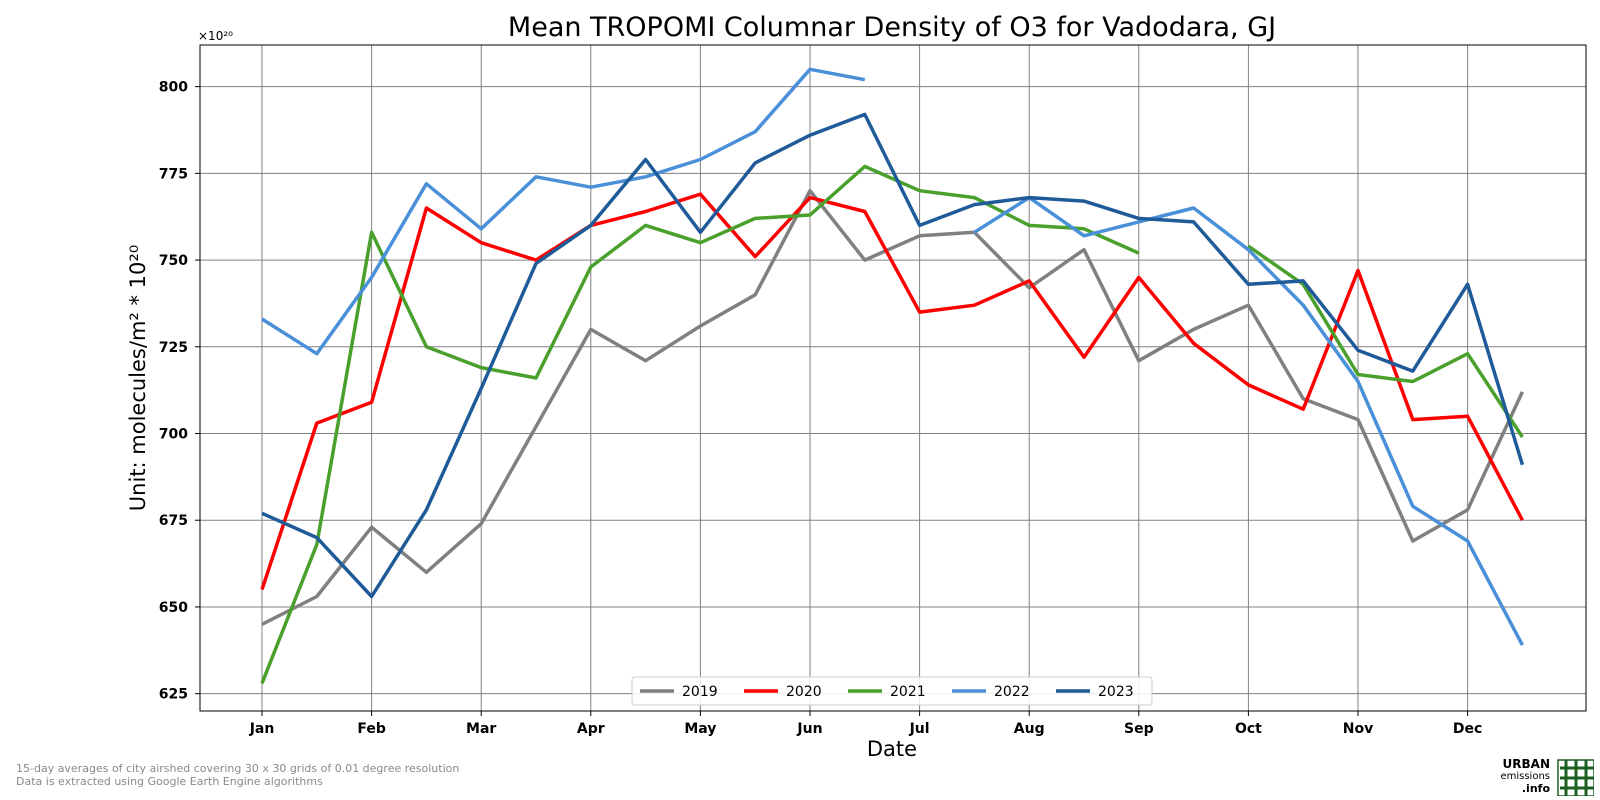  I want to click on legend: 2019 2020 2021 2022 2023, so click(892, 691).